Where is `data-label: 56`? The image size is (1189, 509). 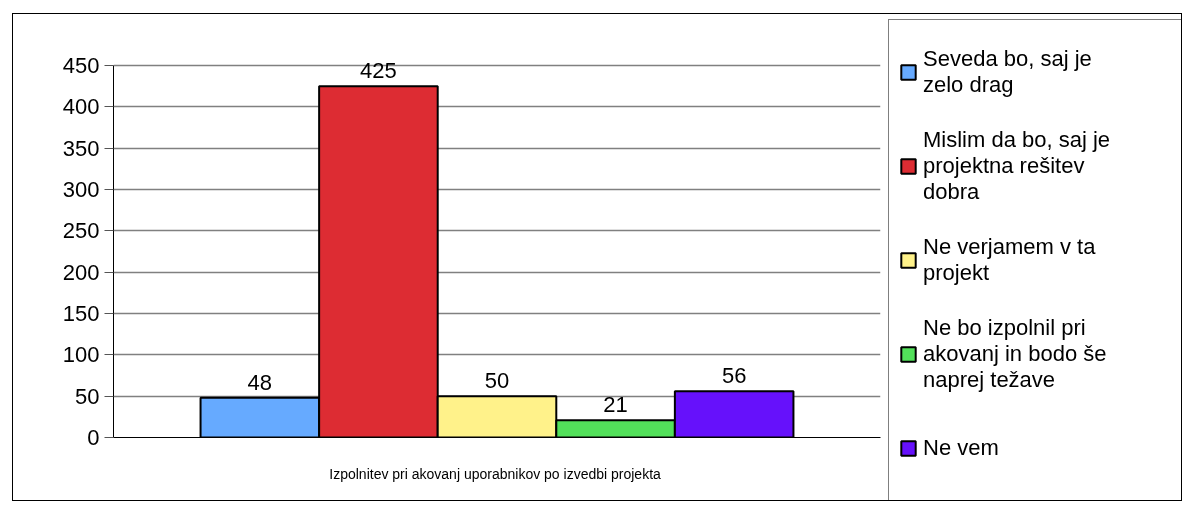 data-label: 56 is located at coordinates (734, 376).